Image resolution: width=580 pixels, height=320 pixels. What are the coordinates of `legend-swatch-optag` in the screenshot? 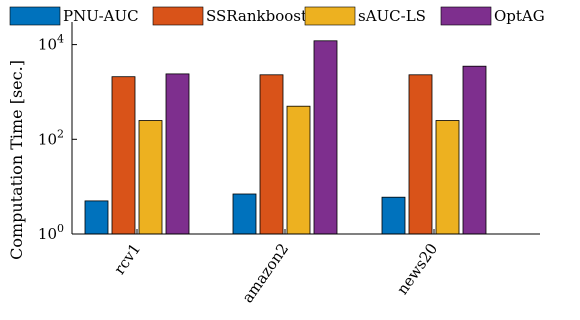 It's located at (466, 16).